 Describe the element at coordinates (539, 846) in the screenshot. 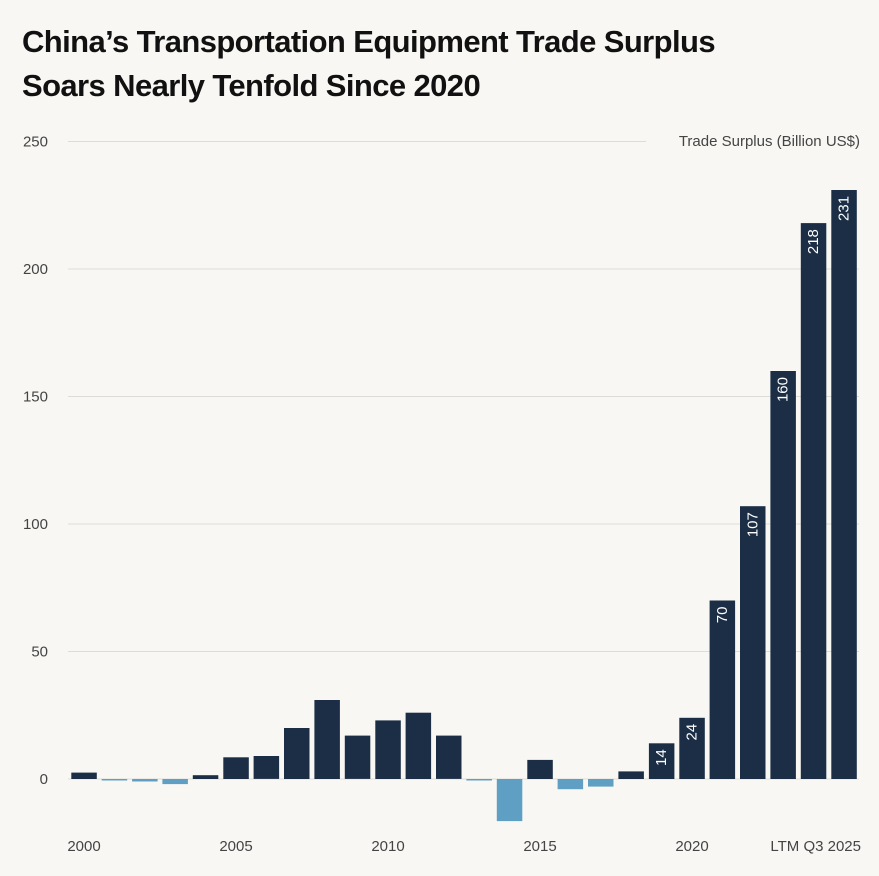

I see `x-tick-label: 2015` at that location.